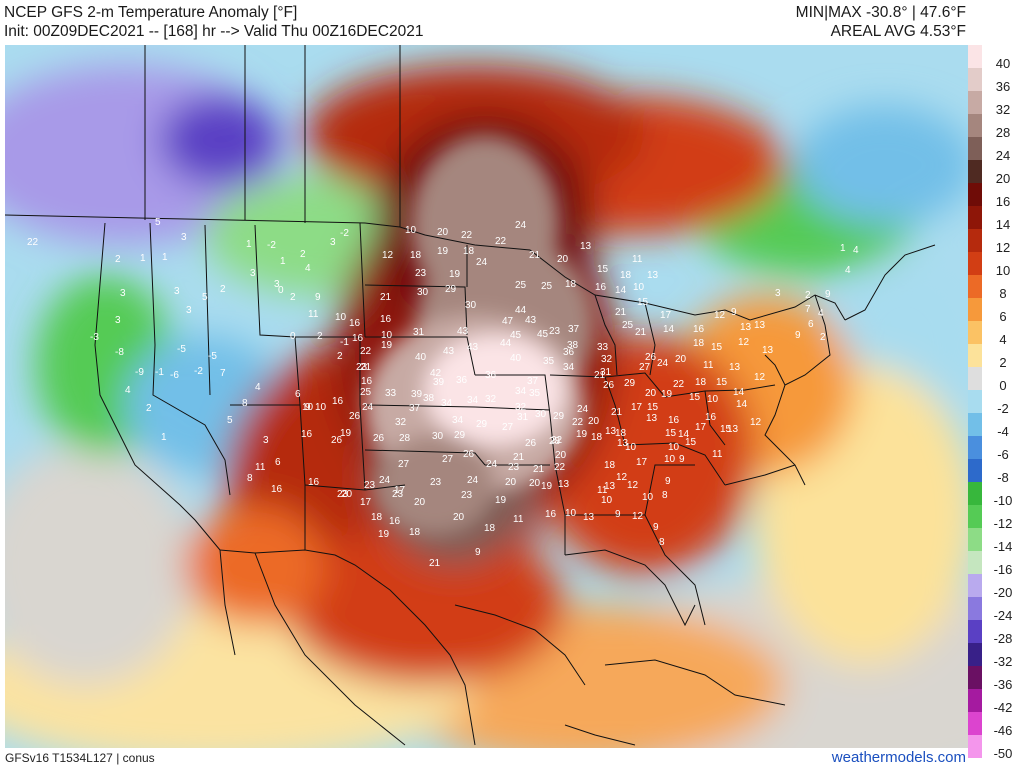 The height and width of the screenshot is (768, 1024). I want to click on anomaly-value: 42, so click(436, 373).